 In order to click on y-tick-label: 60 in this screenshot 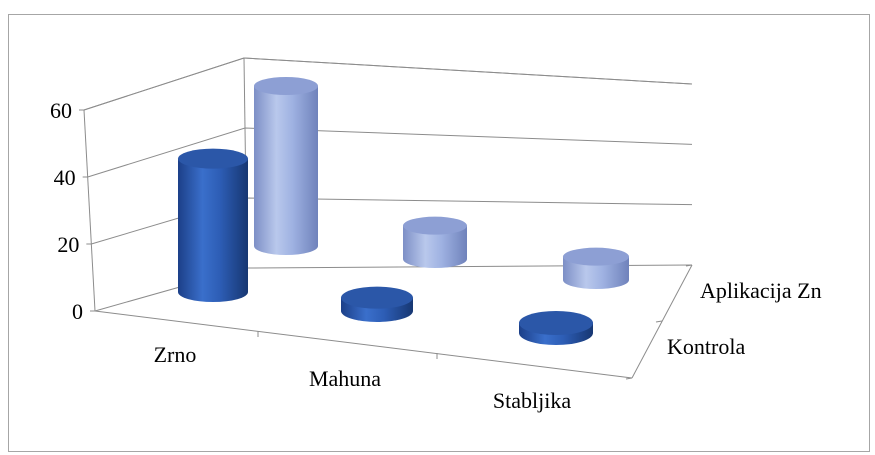, I will do `click(61, 110)`.